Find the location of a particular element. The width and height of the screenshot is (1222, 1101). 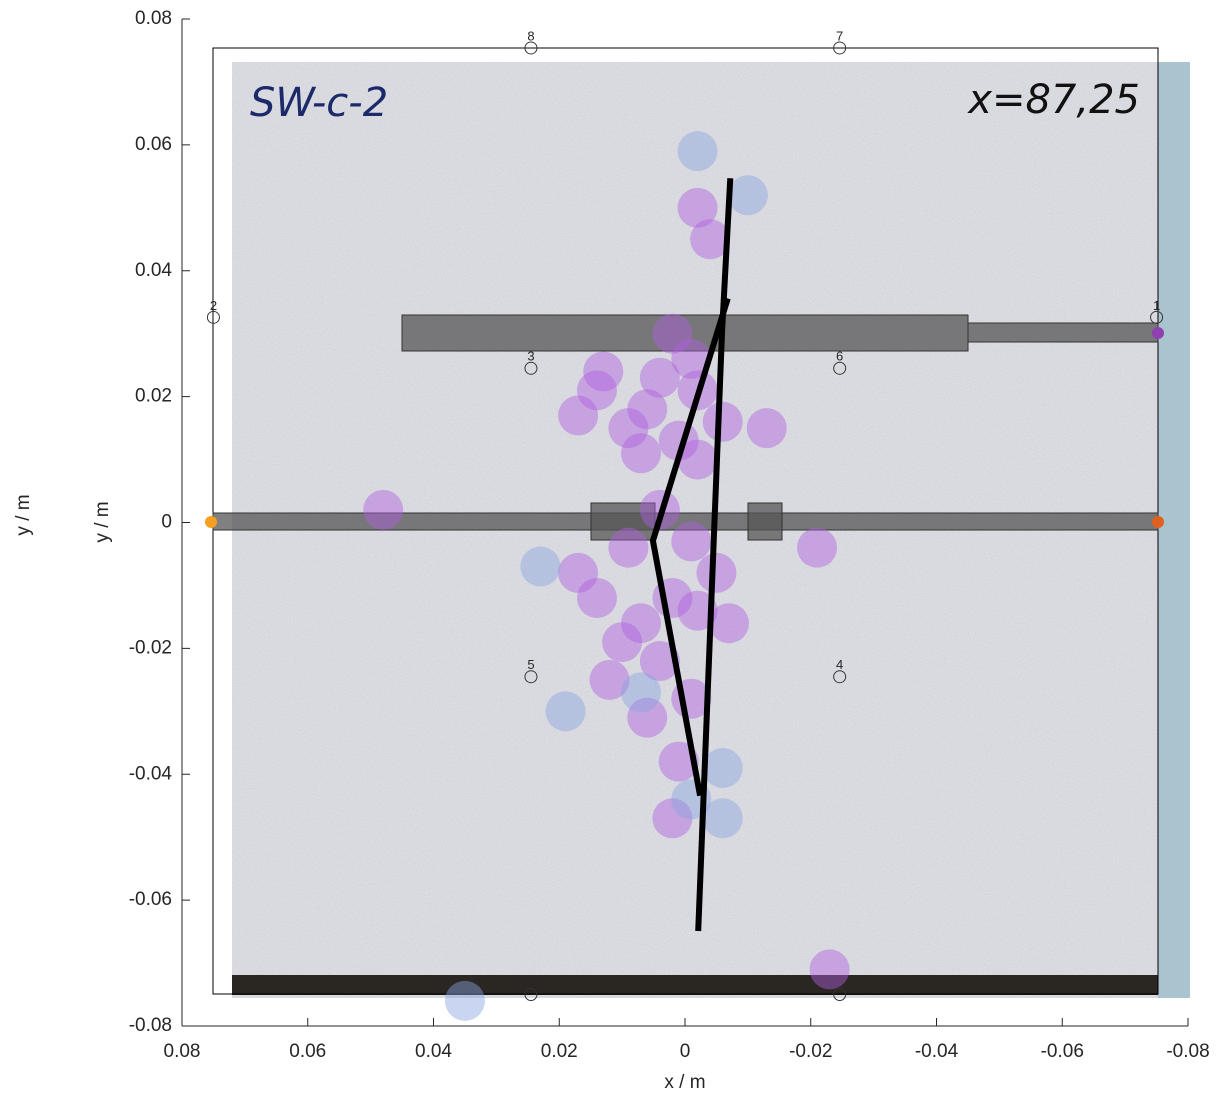

sensor-label: 2 is located at coordinates (213, 305).